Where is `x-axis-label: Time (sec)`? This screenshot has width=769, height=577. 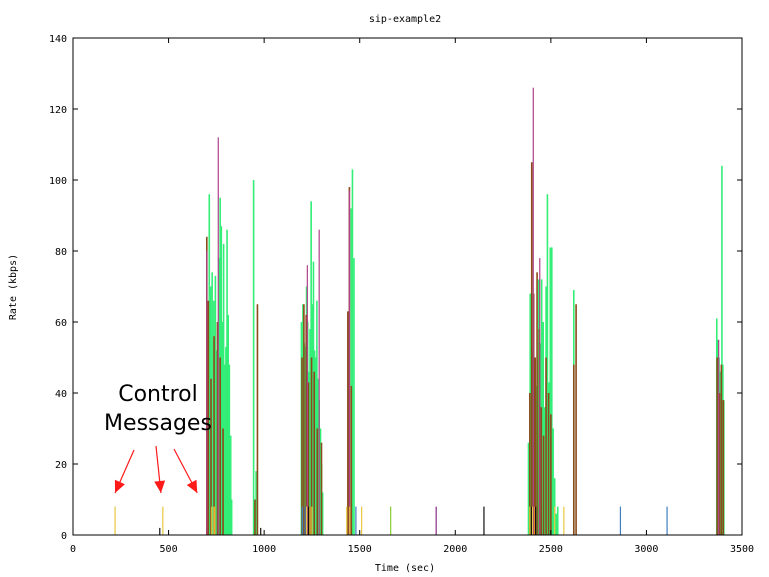 x-axis-label: Time (sec) is located at coordinates (405, 568).